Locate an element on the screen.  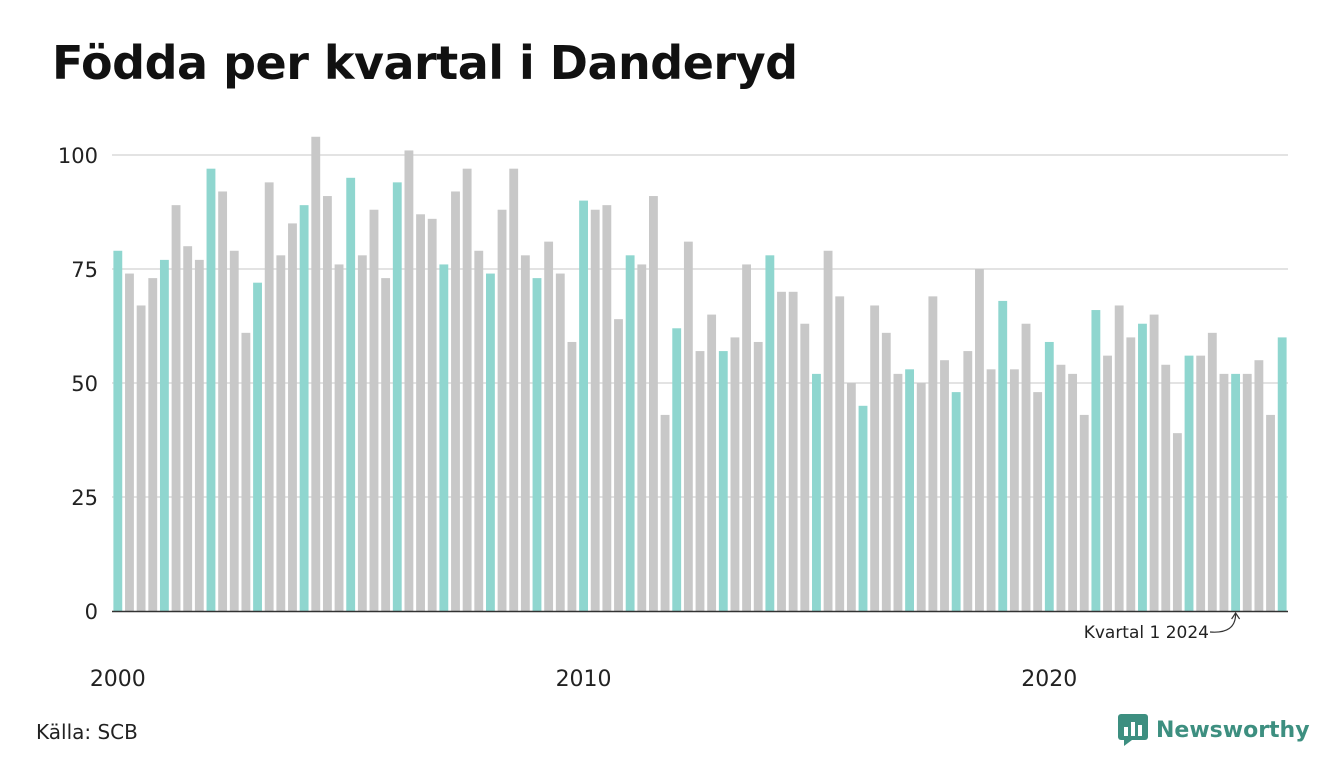
y-tick-label: 0 is located at coordinates (91, 612).